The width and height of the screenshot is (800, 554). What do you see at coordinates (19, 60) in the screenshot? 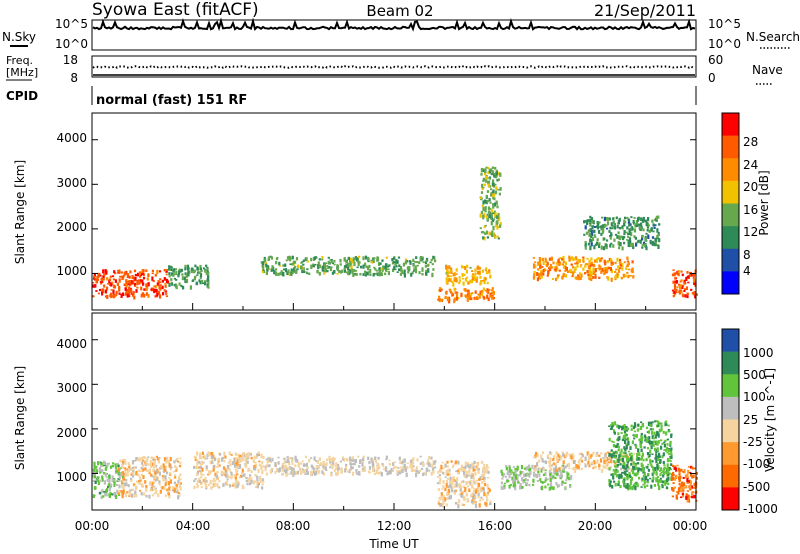
I see `freq-label: Freq.` at bounding box center [19, 60].